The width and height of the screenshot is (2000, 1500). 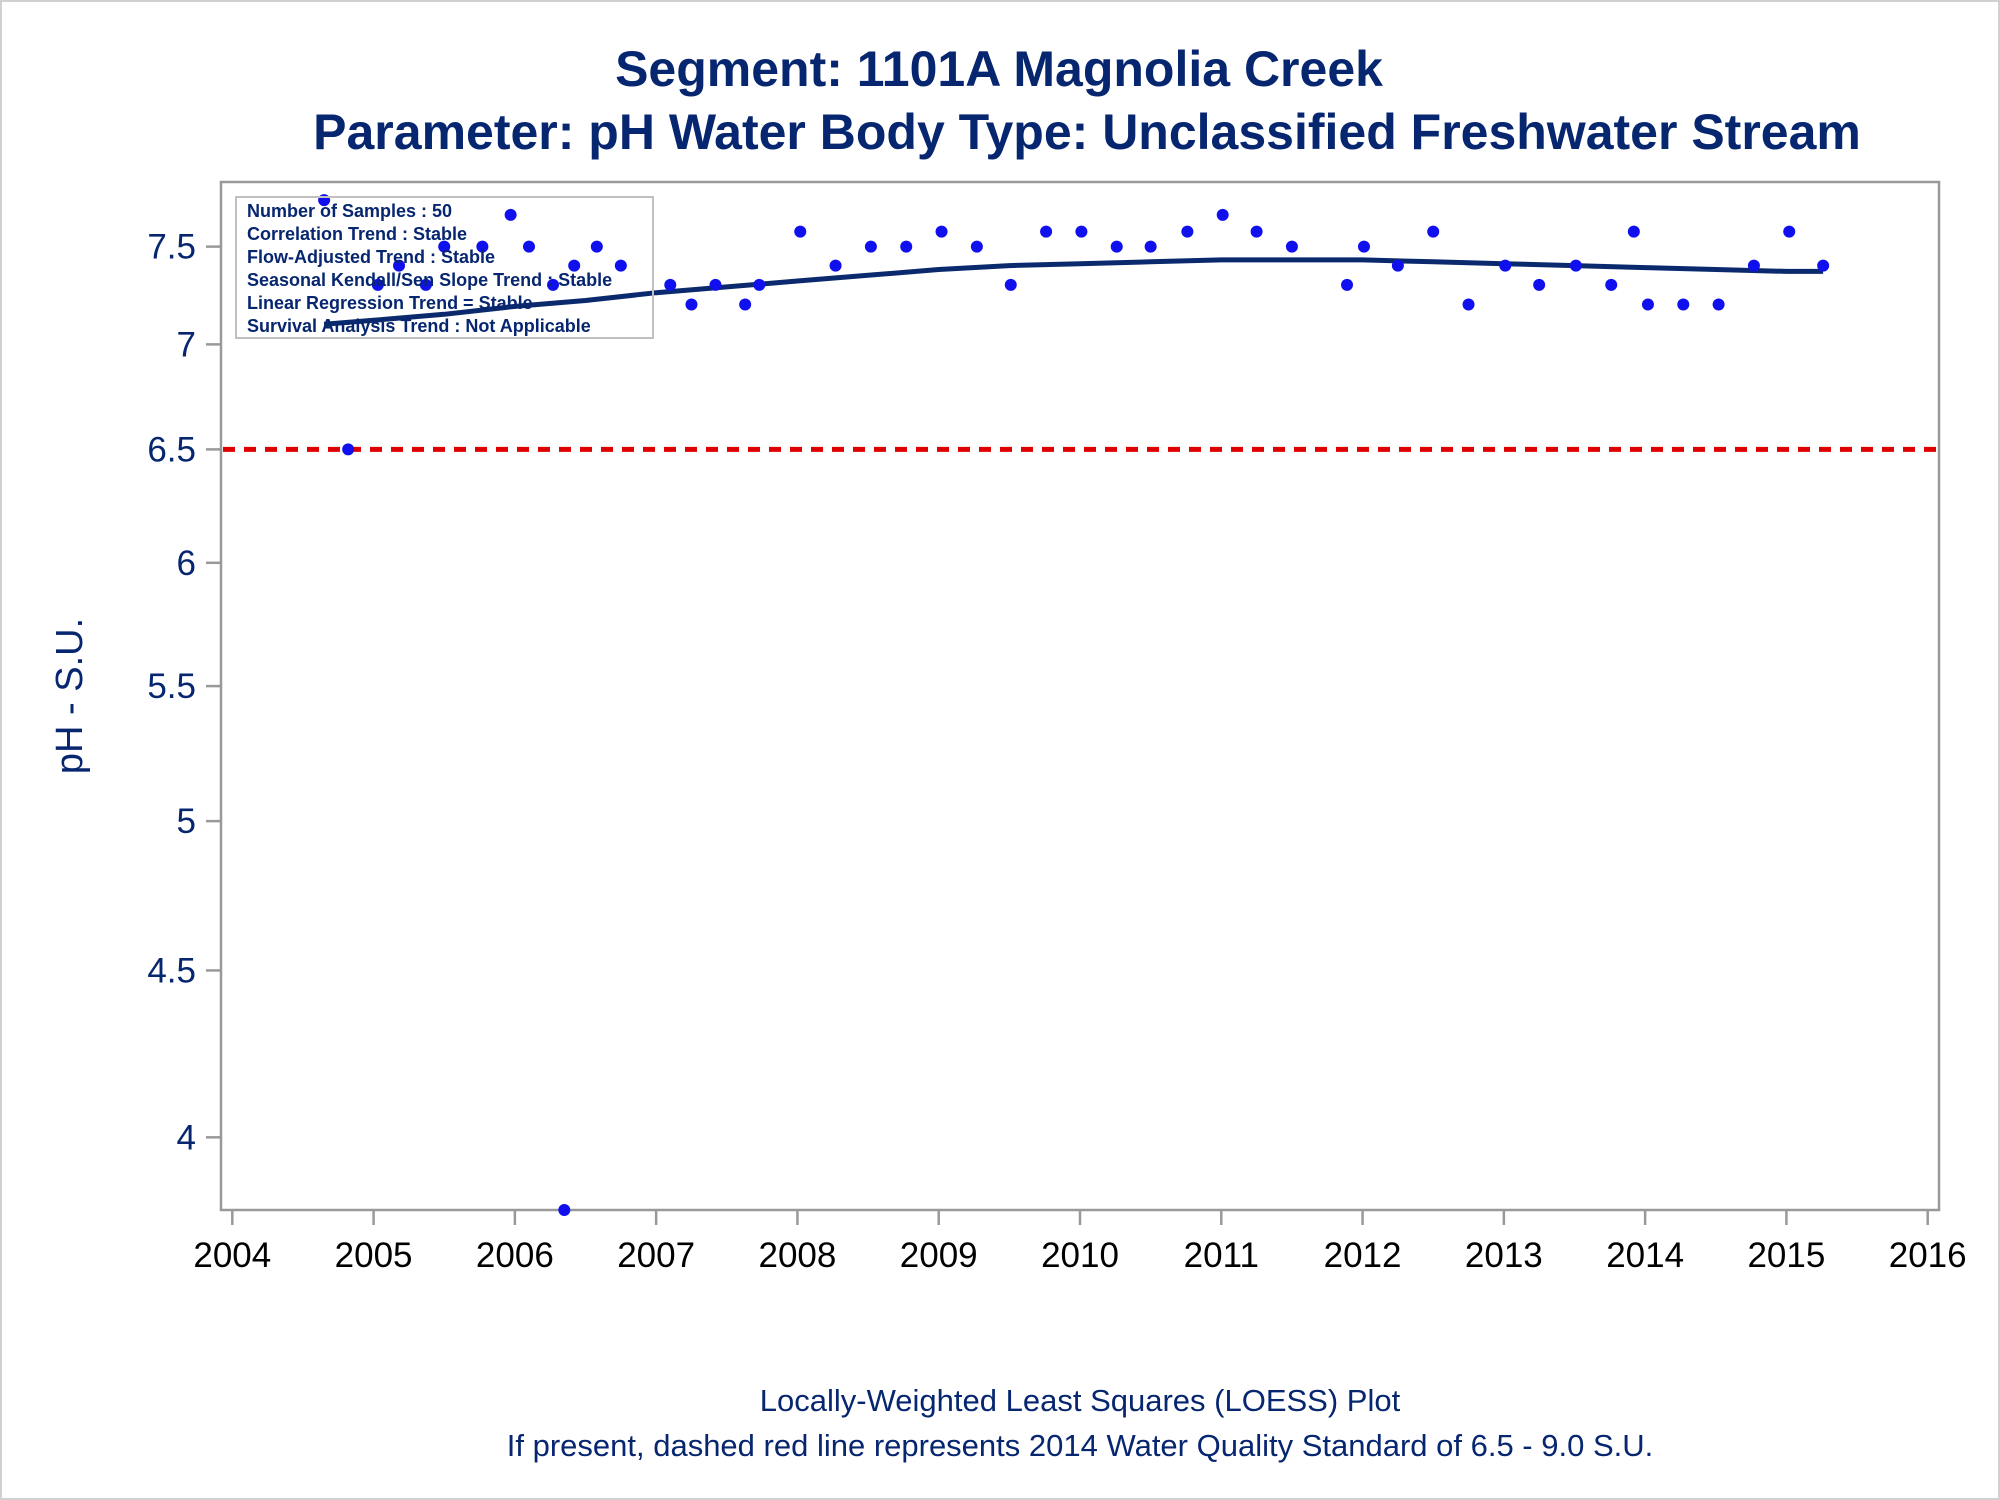 I want to click on x-tick-label: 2007, so click(x=656, y=1255).